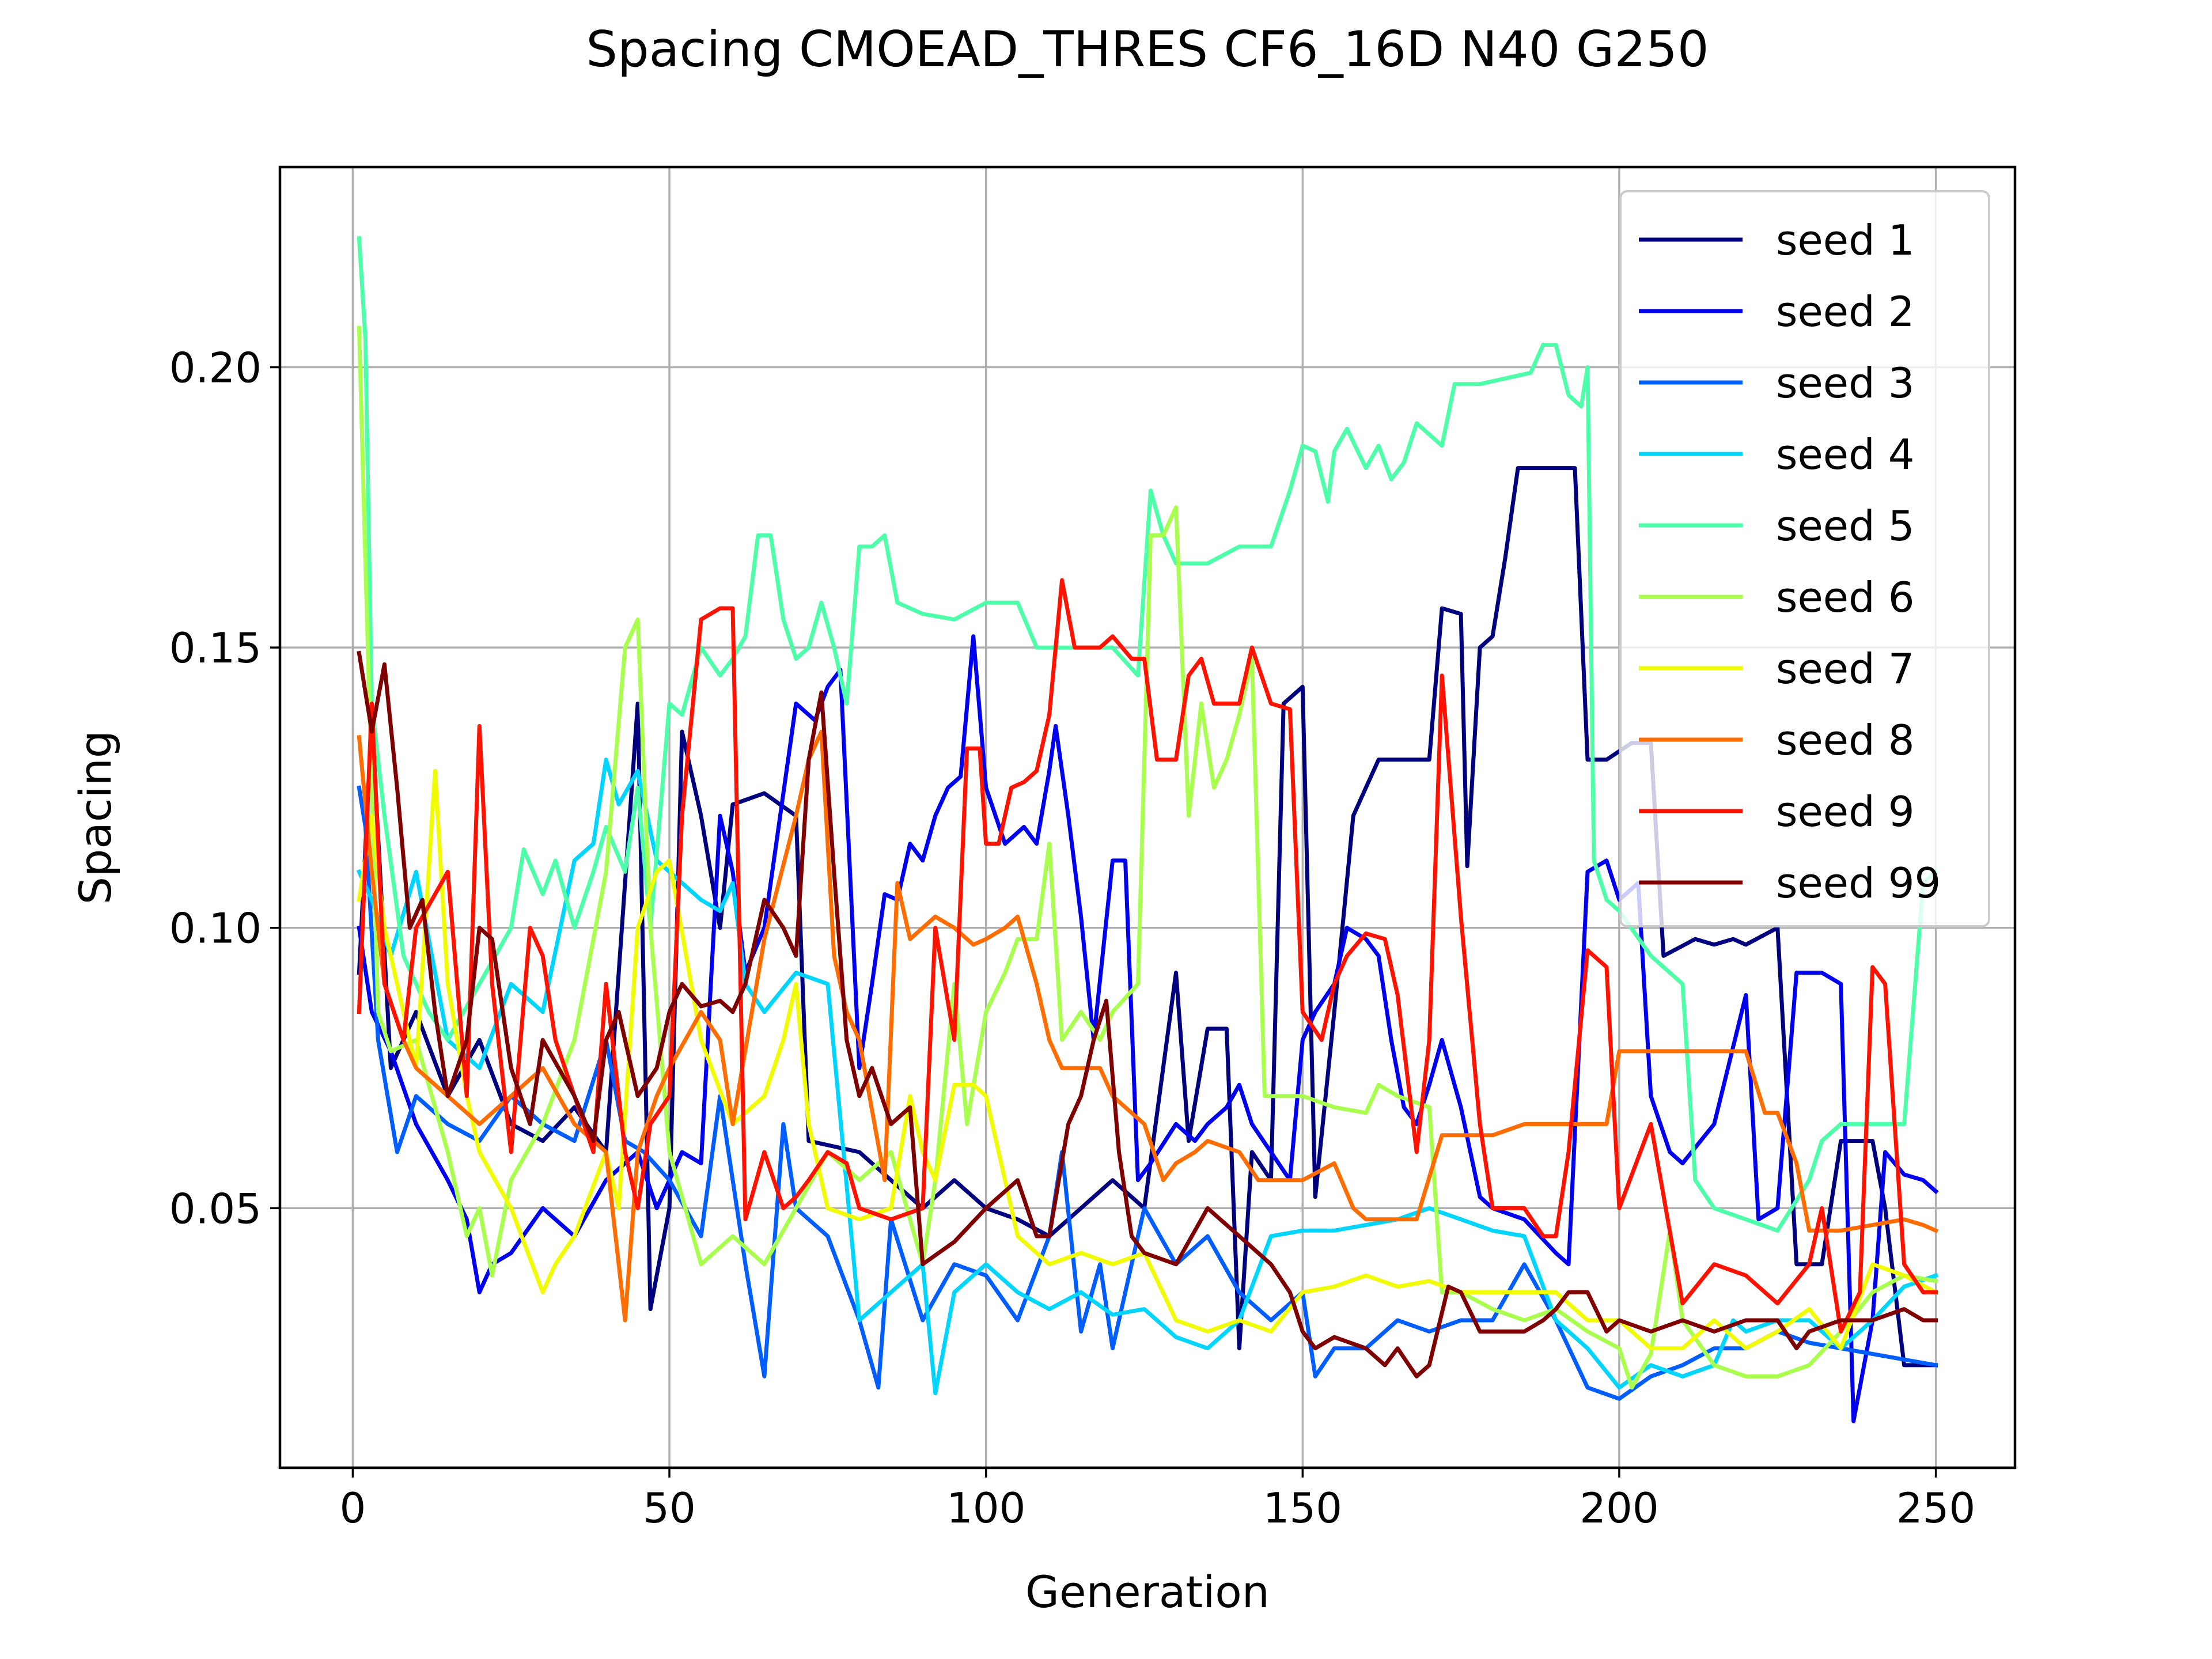 The width and height of the screenshot is (2212, 1659). What do you see at coordinates (1858, 883) in the screenshot?
I see `legend-label: seed 99` at bounding box center [1858, 883].